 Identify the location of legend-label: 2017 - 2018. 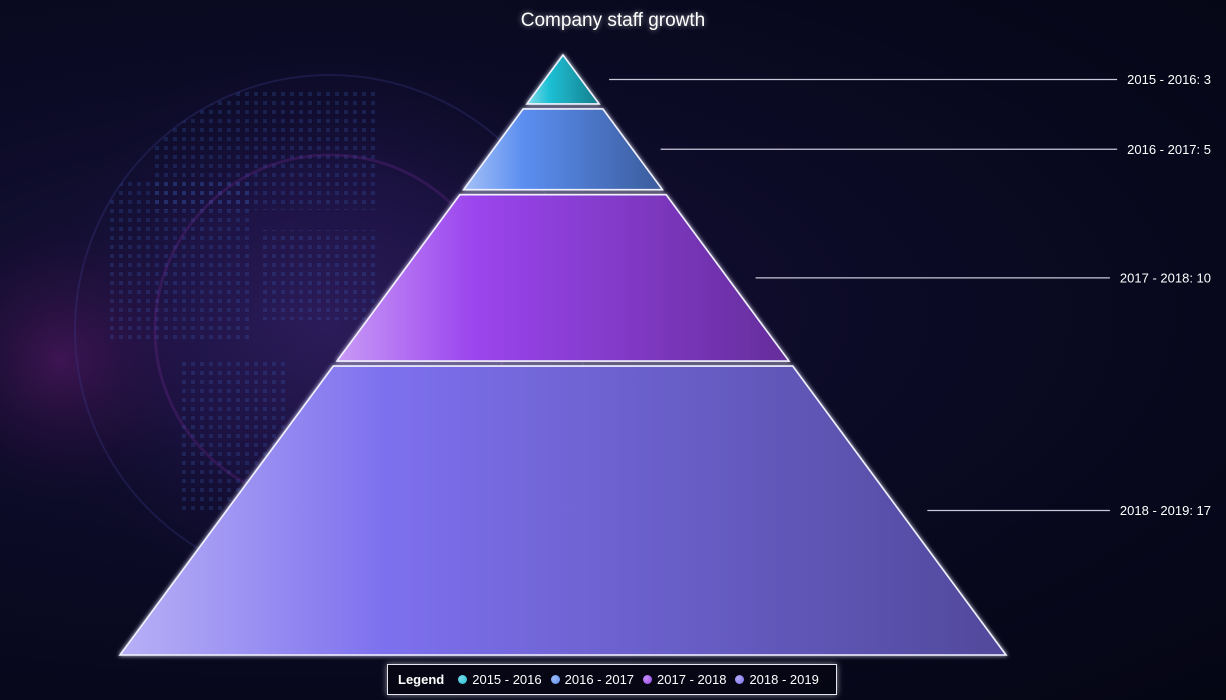
(692, 679).